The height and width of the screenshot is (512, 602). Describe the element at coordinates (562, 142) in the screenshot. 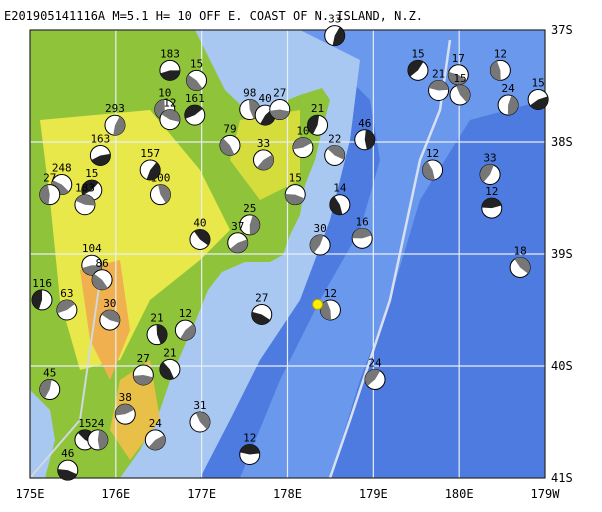

I see `y-tick-label: 38S` at that location.